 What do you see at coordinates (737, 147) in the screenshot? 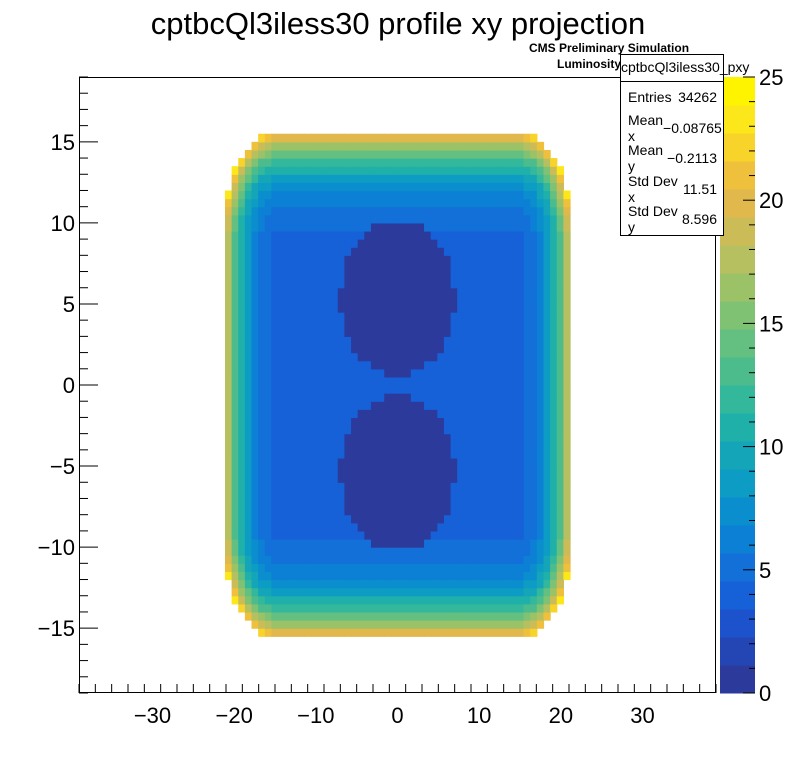
I see `color-scale-band` at bounding box center [737, 147].